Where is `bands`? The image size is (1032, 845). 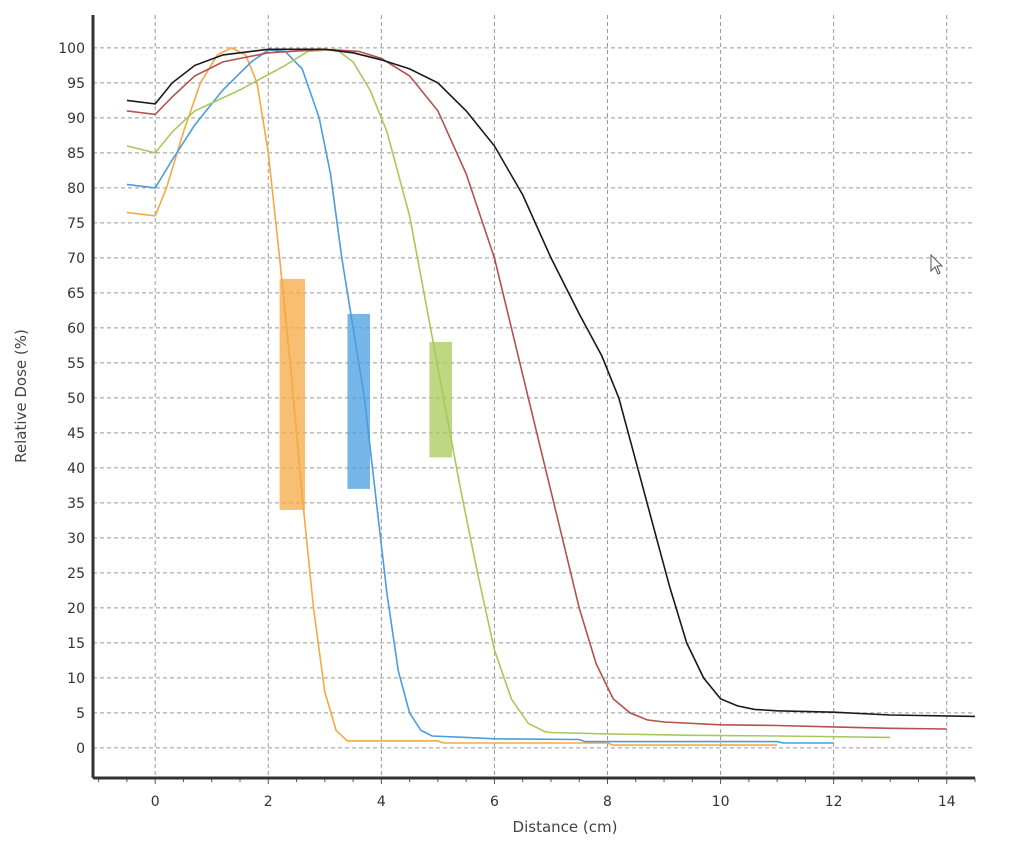 bands is located at coordinates (366, 394).